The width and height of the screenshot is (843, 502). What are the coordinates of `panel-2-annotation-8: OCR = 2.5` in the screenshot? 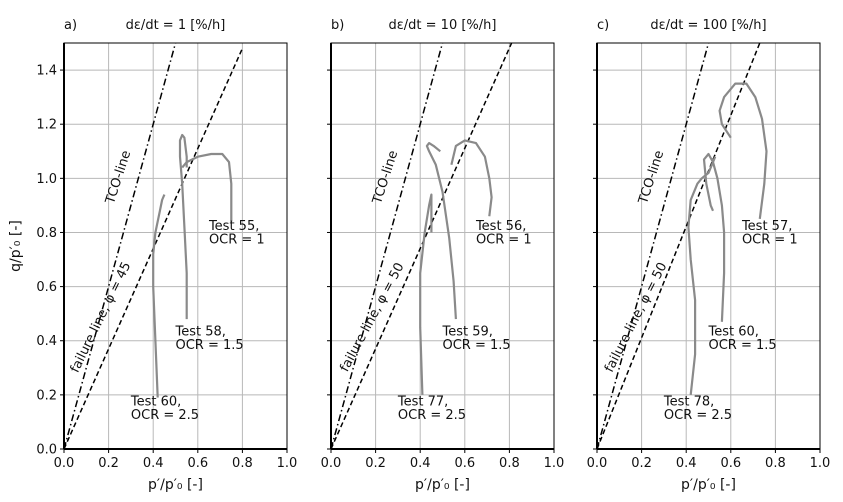 It's located at (432, 415).